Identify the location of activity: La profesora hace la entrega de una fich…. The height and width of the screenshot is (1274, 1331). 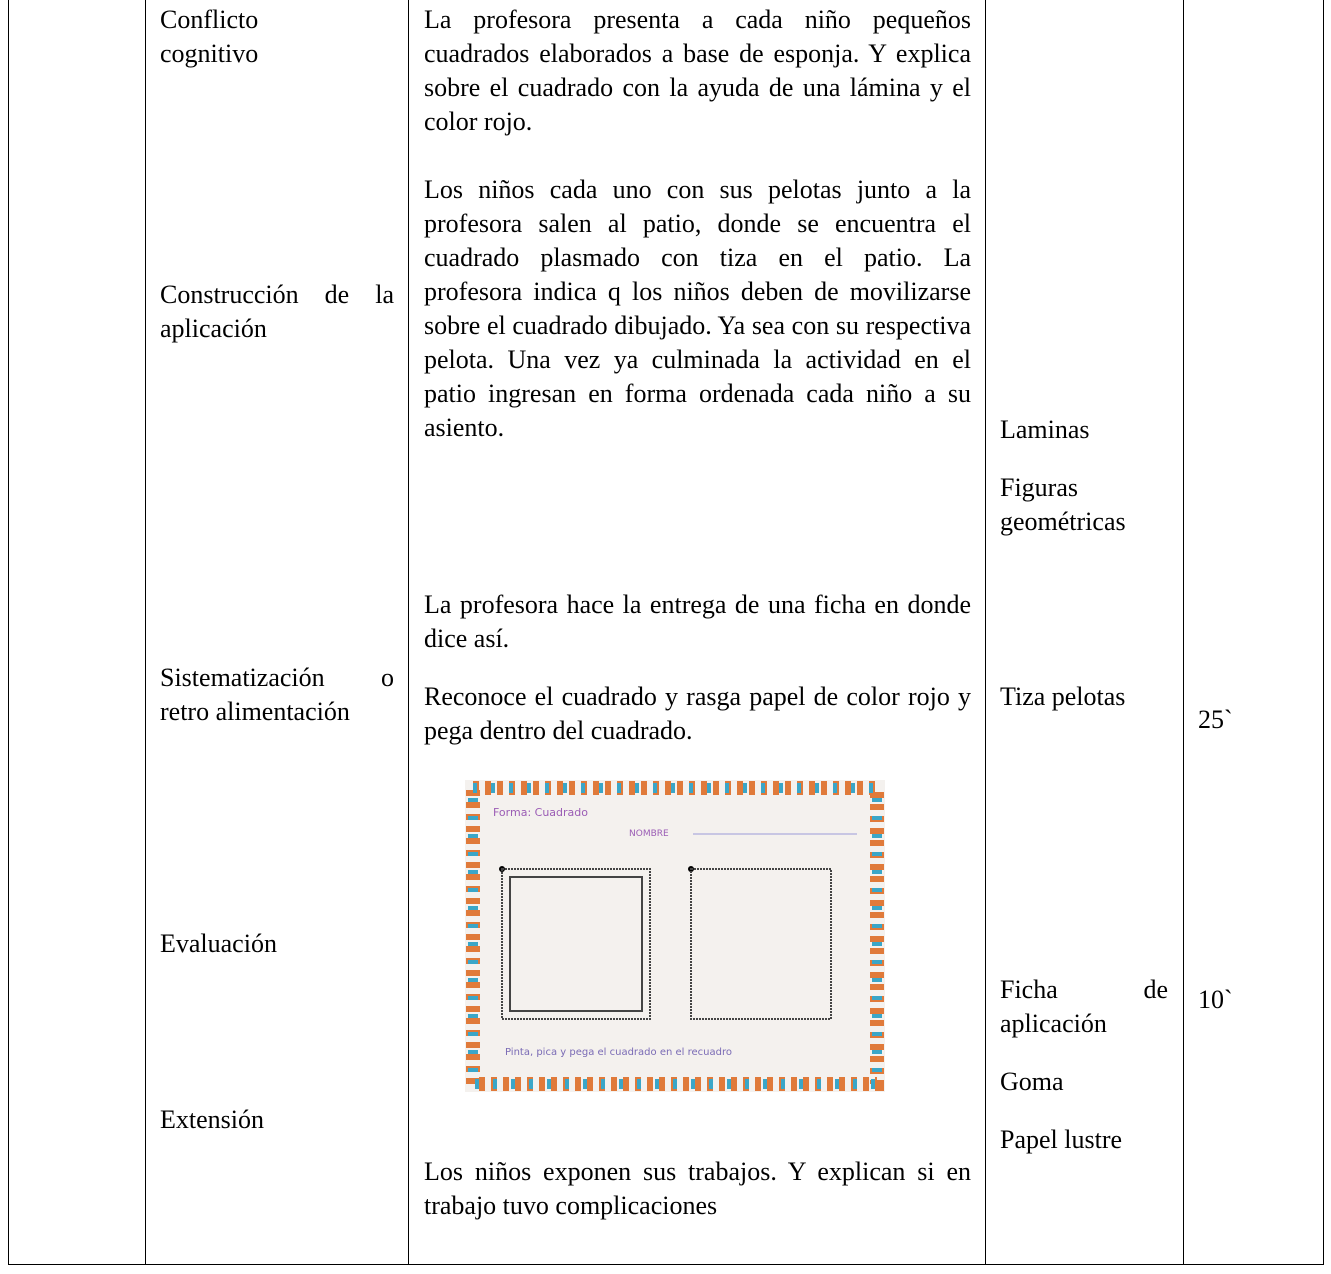
(697, 621).